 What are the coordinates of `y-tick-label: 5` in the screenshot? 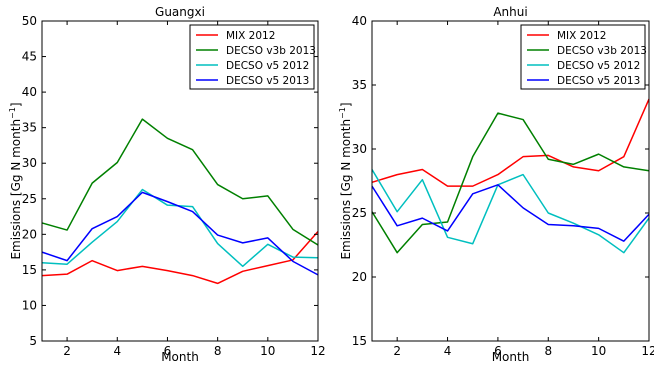 It's located at (33, 341).